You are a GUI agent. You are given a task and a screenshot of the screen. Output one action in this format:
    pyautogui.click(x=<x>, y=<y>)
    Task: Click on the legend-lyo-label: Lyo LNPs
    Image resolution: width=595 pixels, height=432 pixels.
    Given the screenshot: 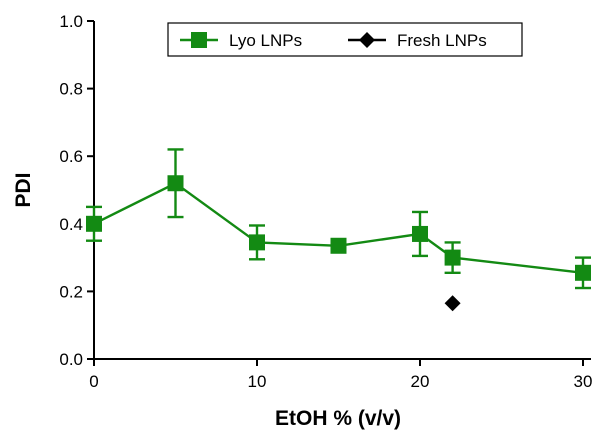 What is the action you would take?
    pyautogui.click(x=265, y=40)
    